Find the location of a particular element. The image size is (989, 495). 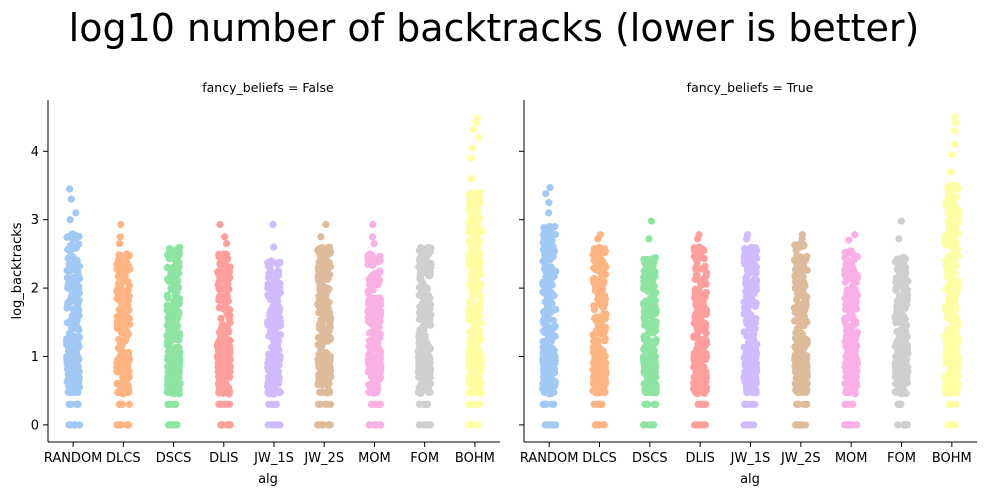

x-tick-label: JW_2S is located at coordinates (800, 458).